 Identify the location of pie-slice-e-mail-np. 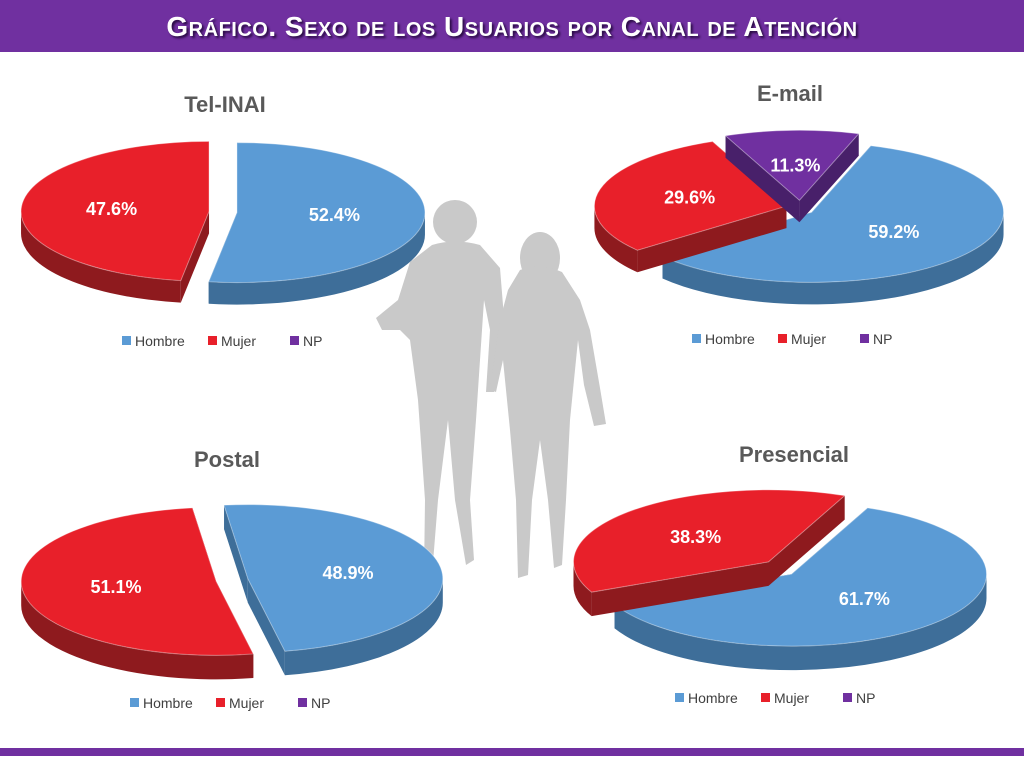
(792, 176).